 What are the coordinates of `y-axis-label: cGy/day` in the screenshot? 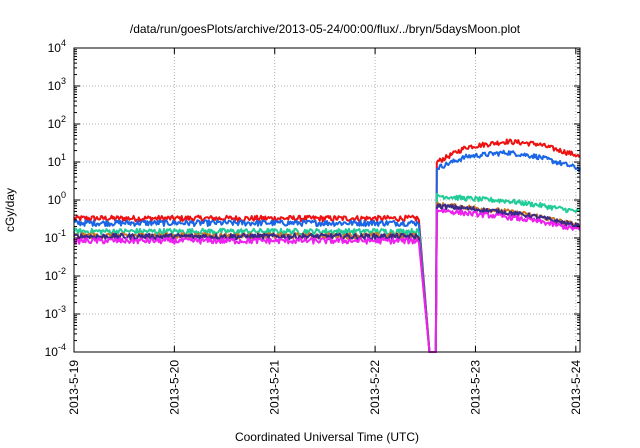 It's located at (10, 210).